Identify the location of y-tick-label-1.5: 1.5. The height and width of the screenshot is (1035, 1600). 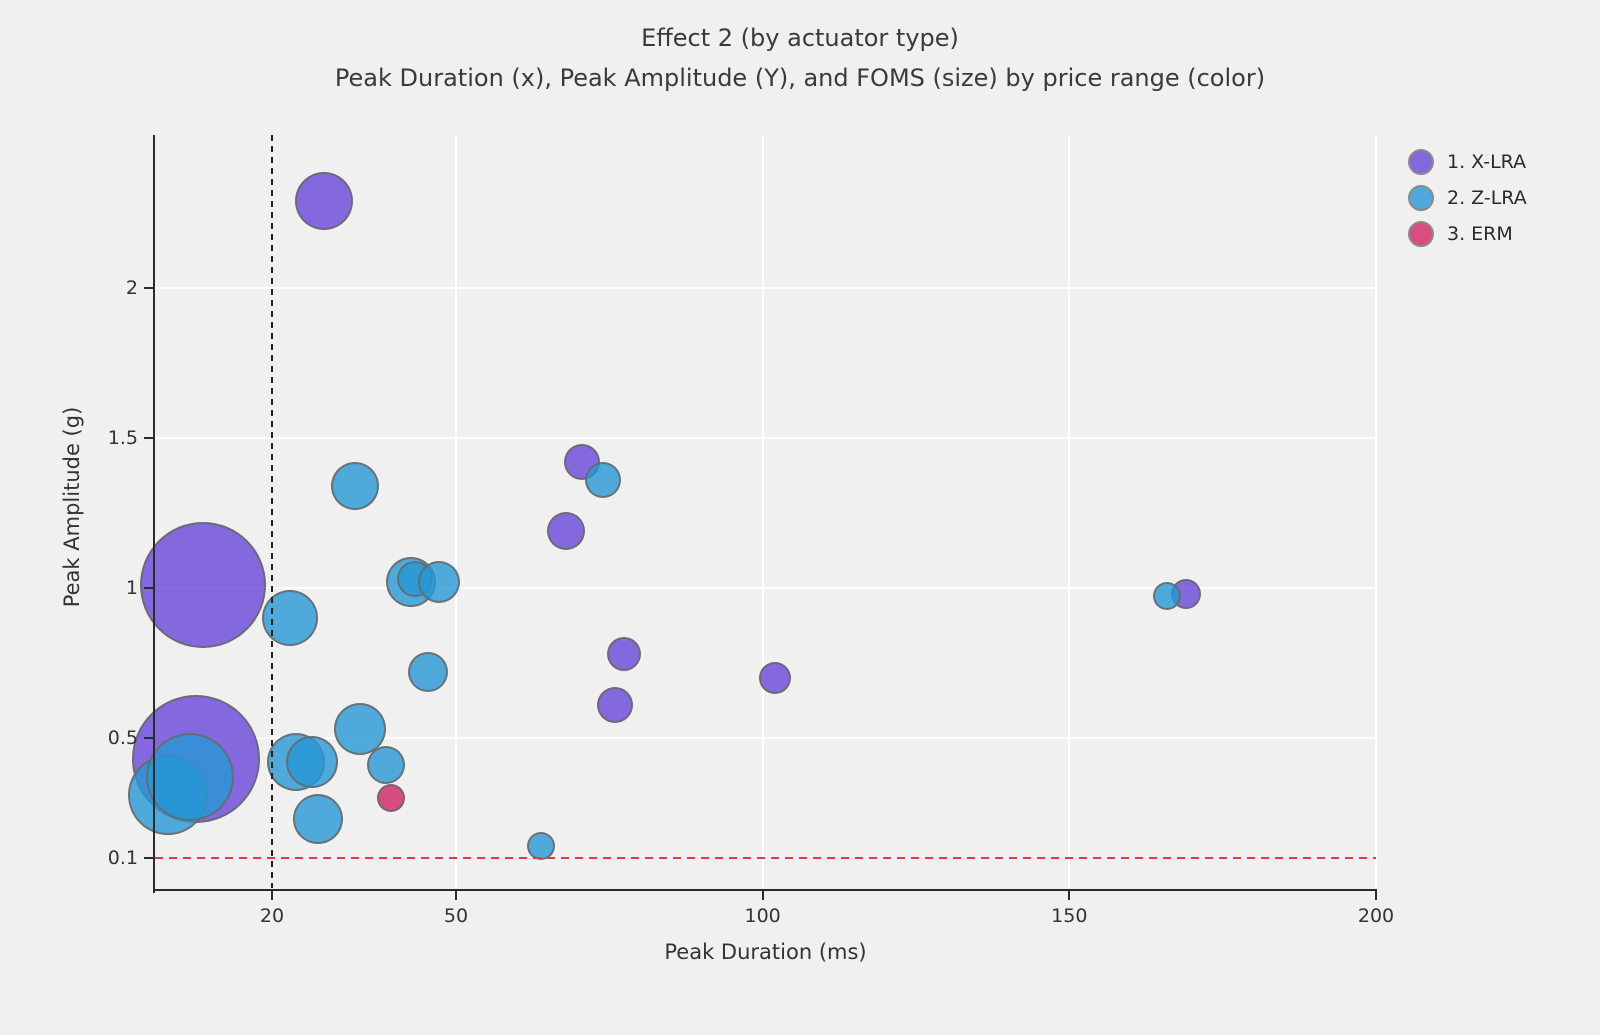
(122, 438).